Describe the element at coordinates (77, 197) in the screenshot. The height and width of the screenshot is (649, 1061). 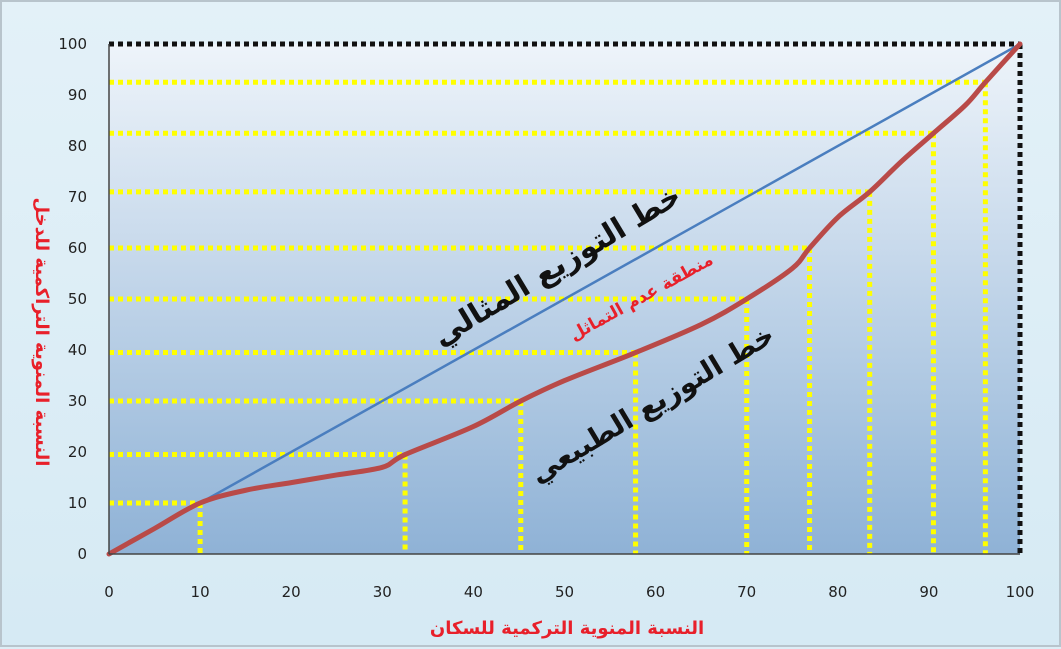
I see `y-tick-label-70: 70` at that location.